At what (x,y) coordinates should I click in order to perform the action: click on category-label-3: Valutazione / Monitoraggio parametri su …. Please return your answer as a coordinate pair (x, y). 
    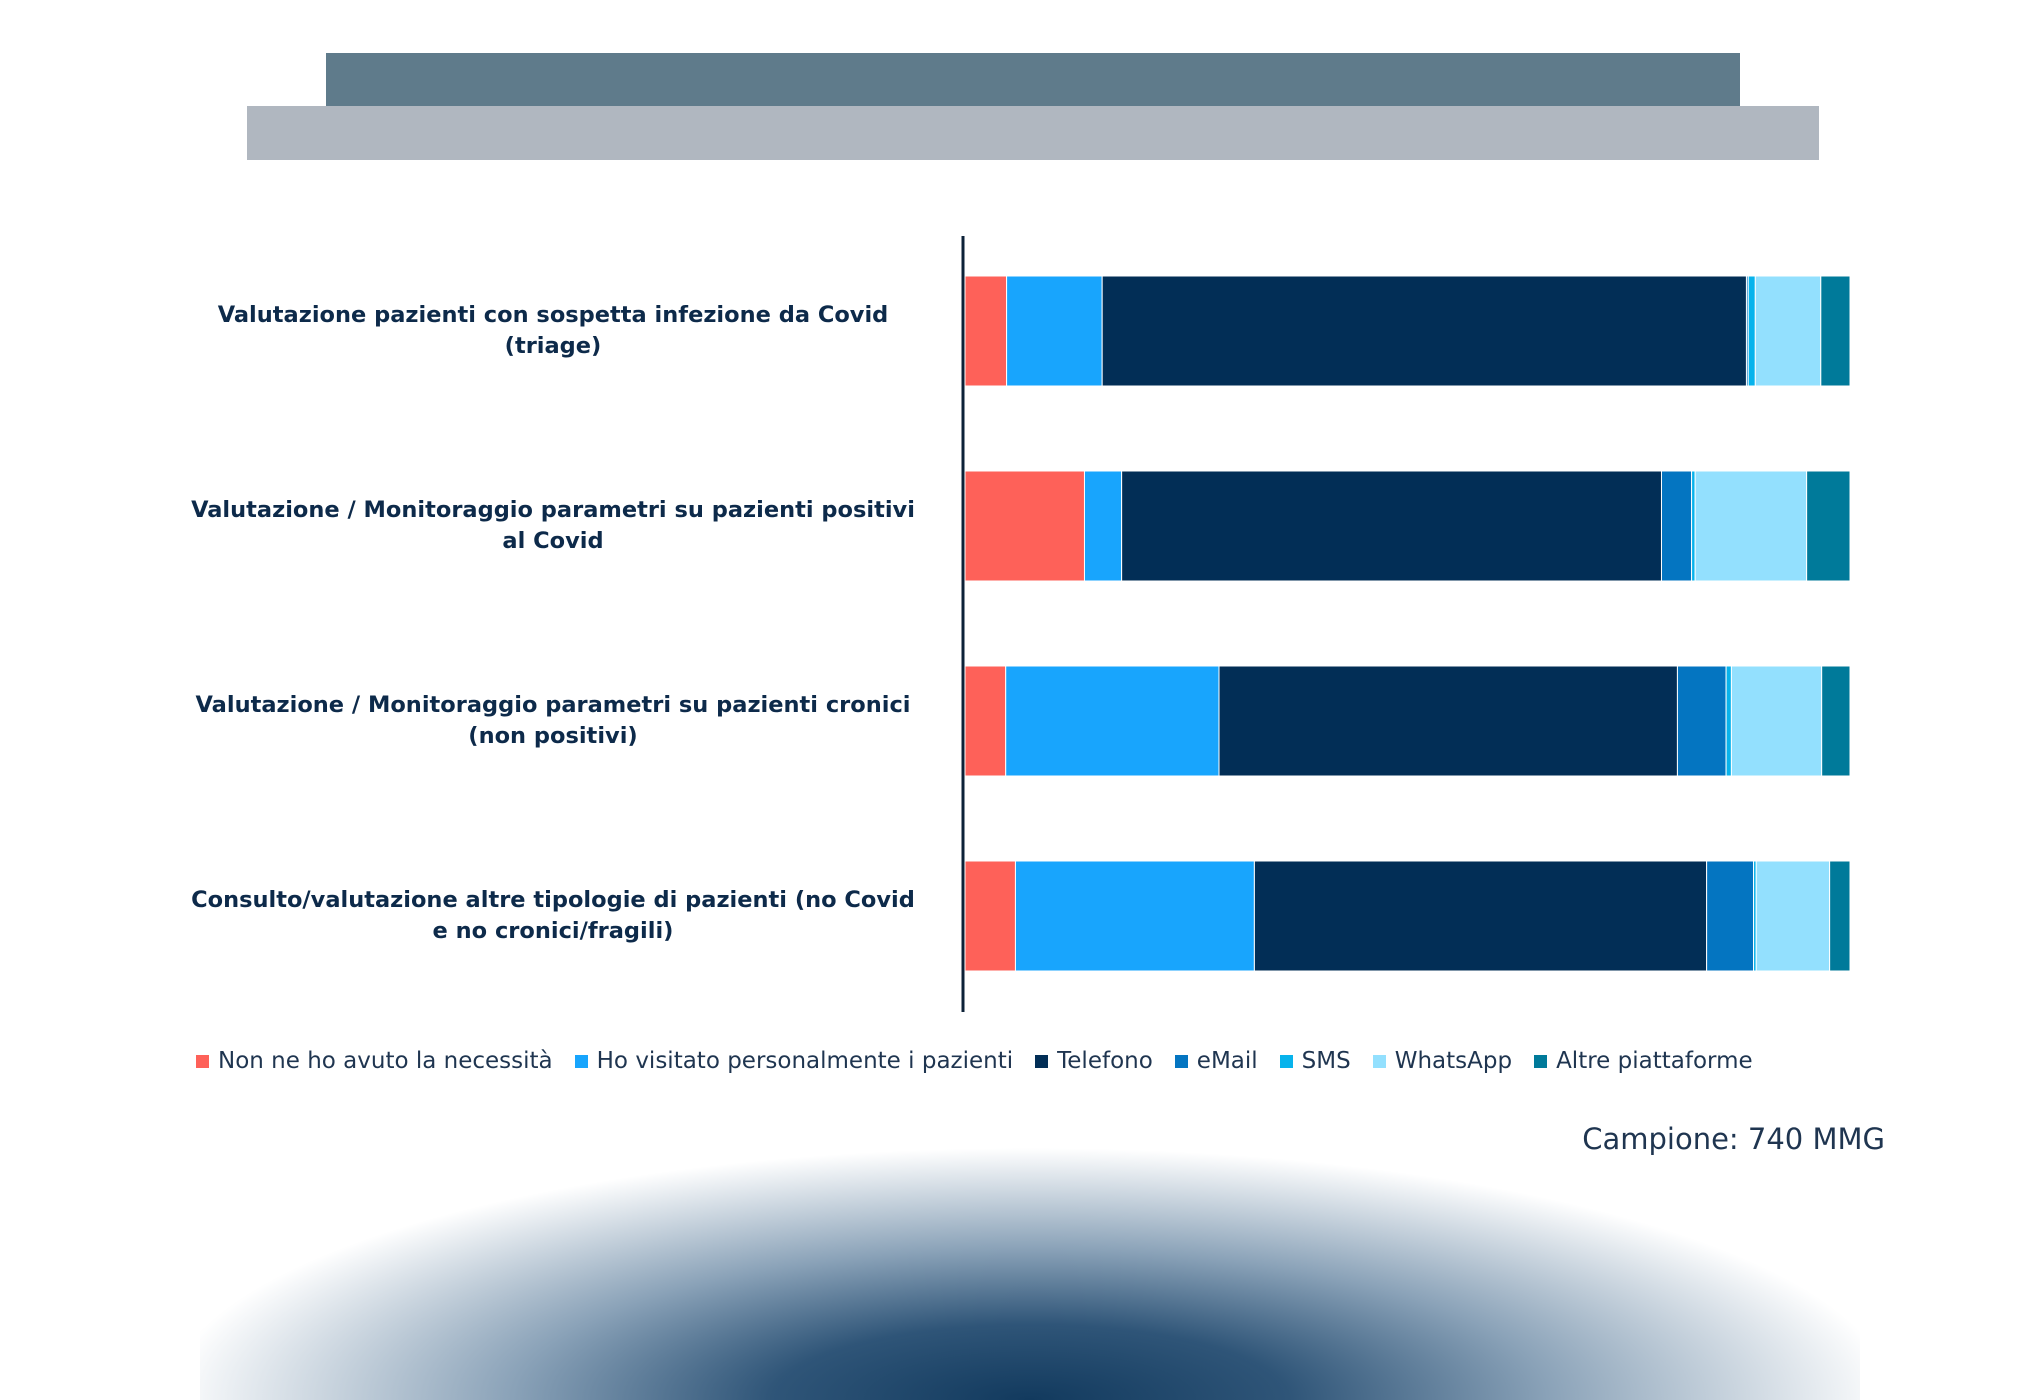
    Looking at the image, I should click on (553, 721).